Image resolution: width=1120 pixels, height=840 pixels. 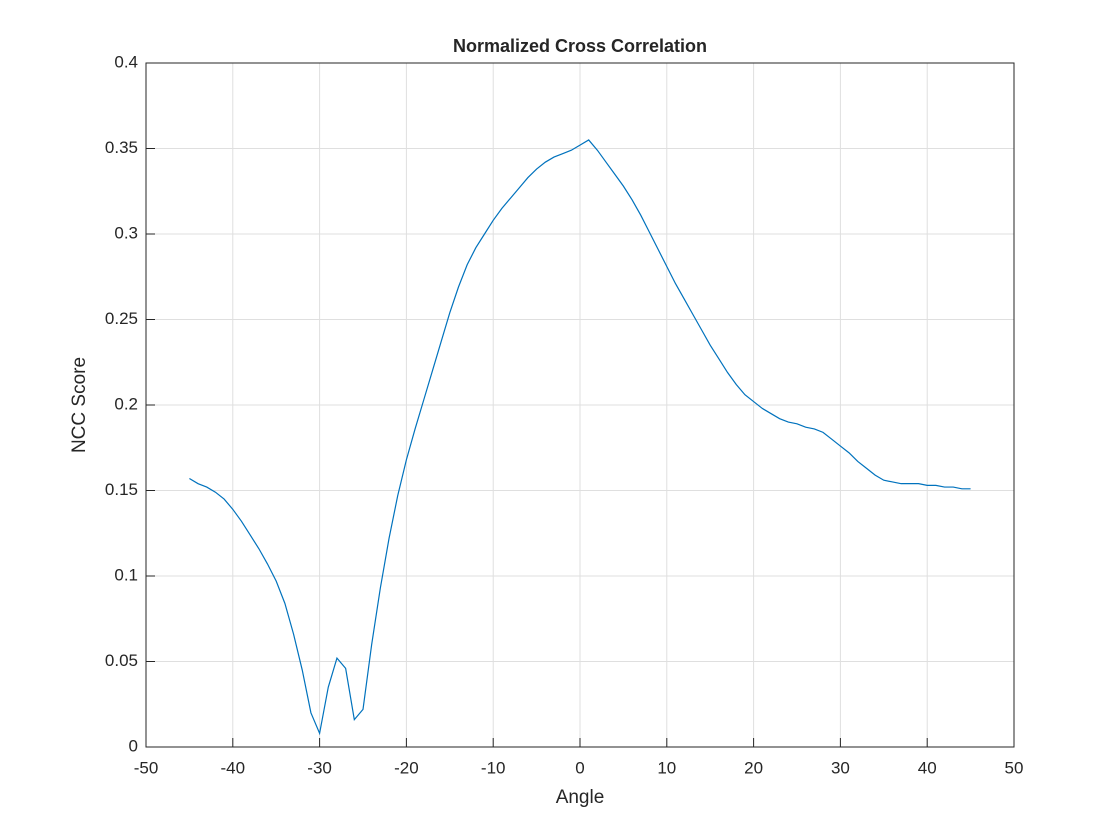 I want to click on x-tick-label: 10, so click(x=666, y=767).